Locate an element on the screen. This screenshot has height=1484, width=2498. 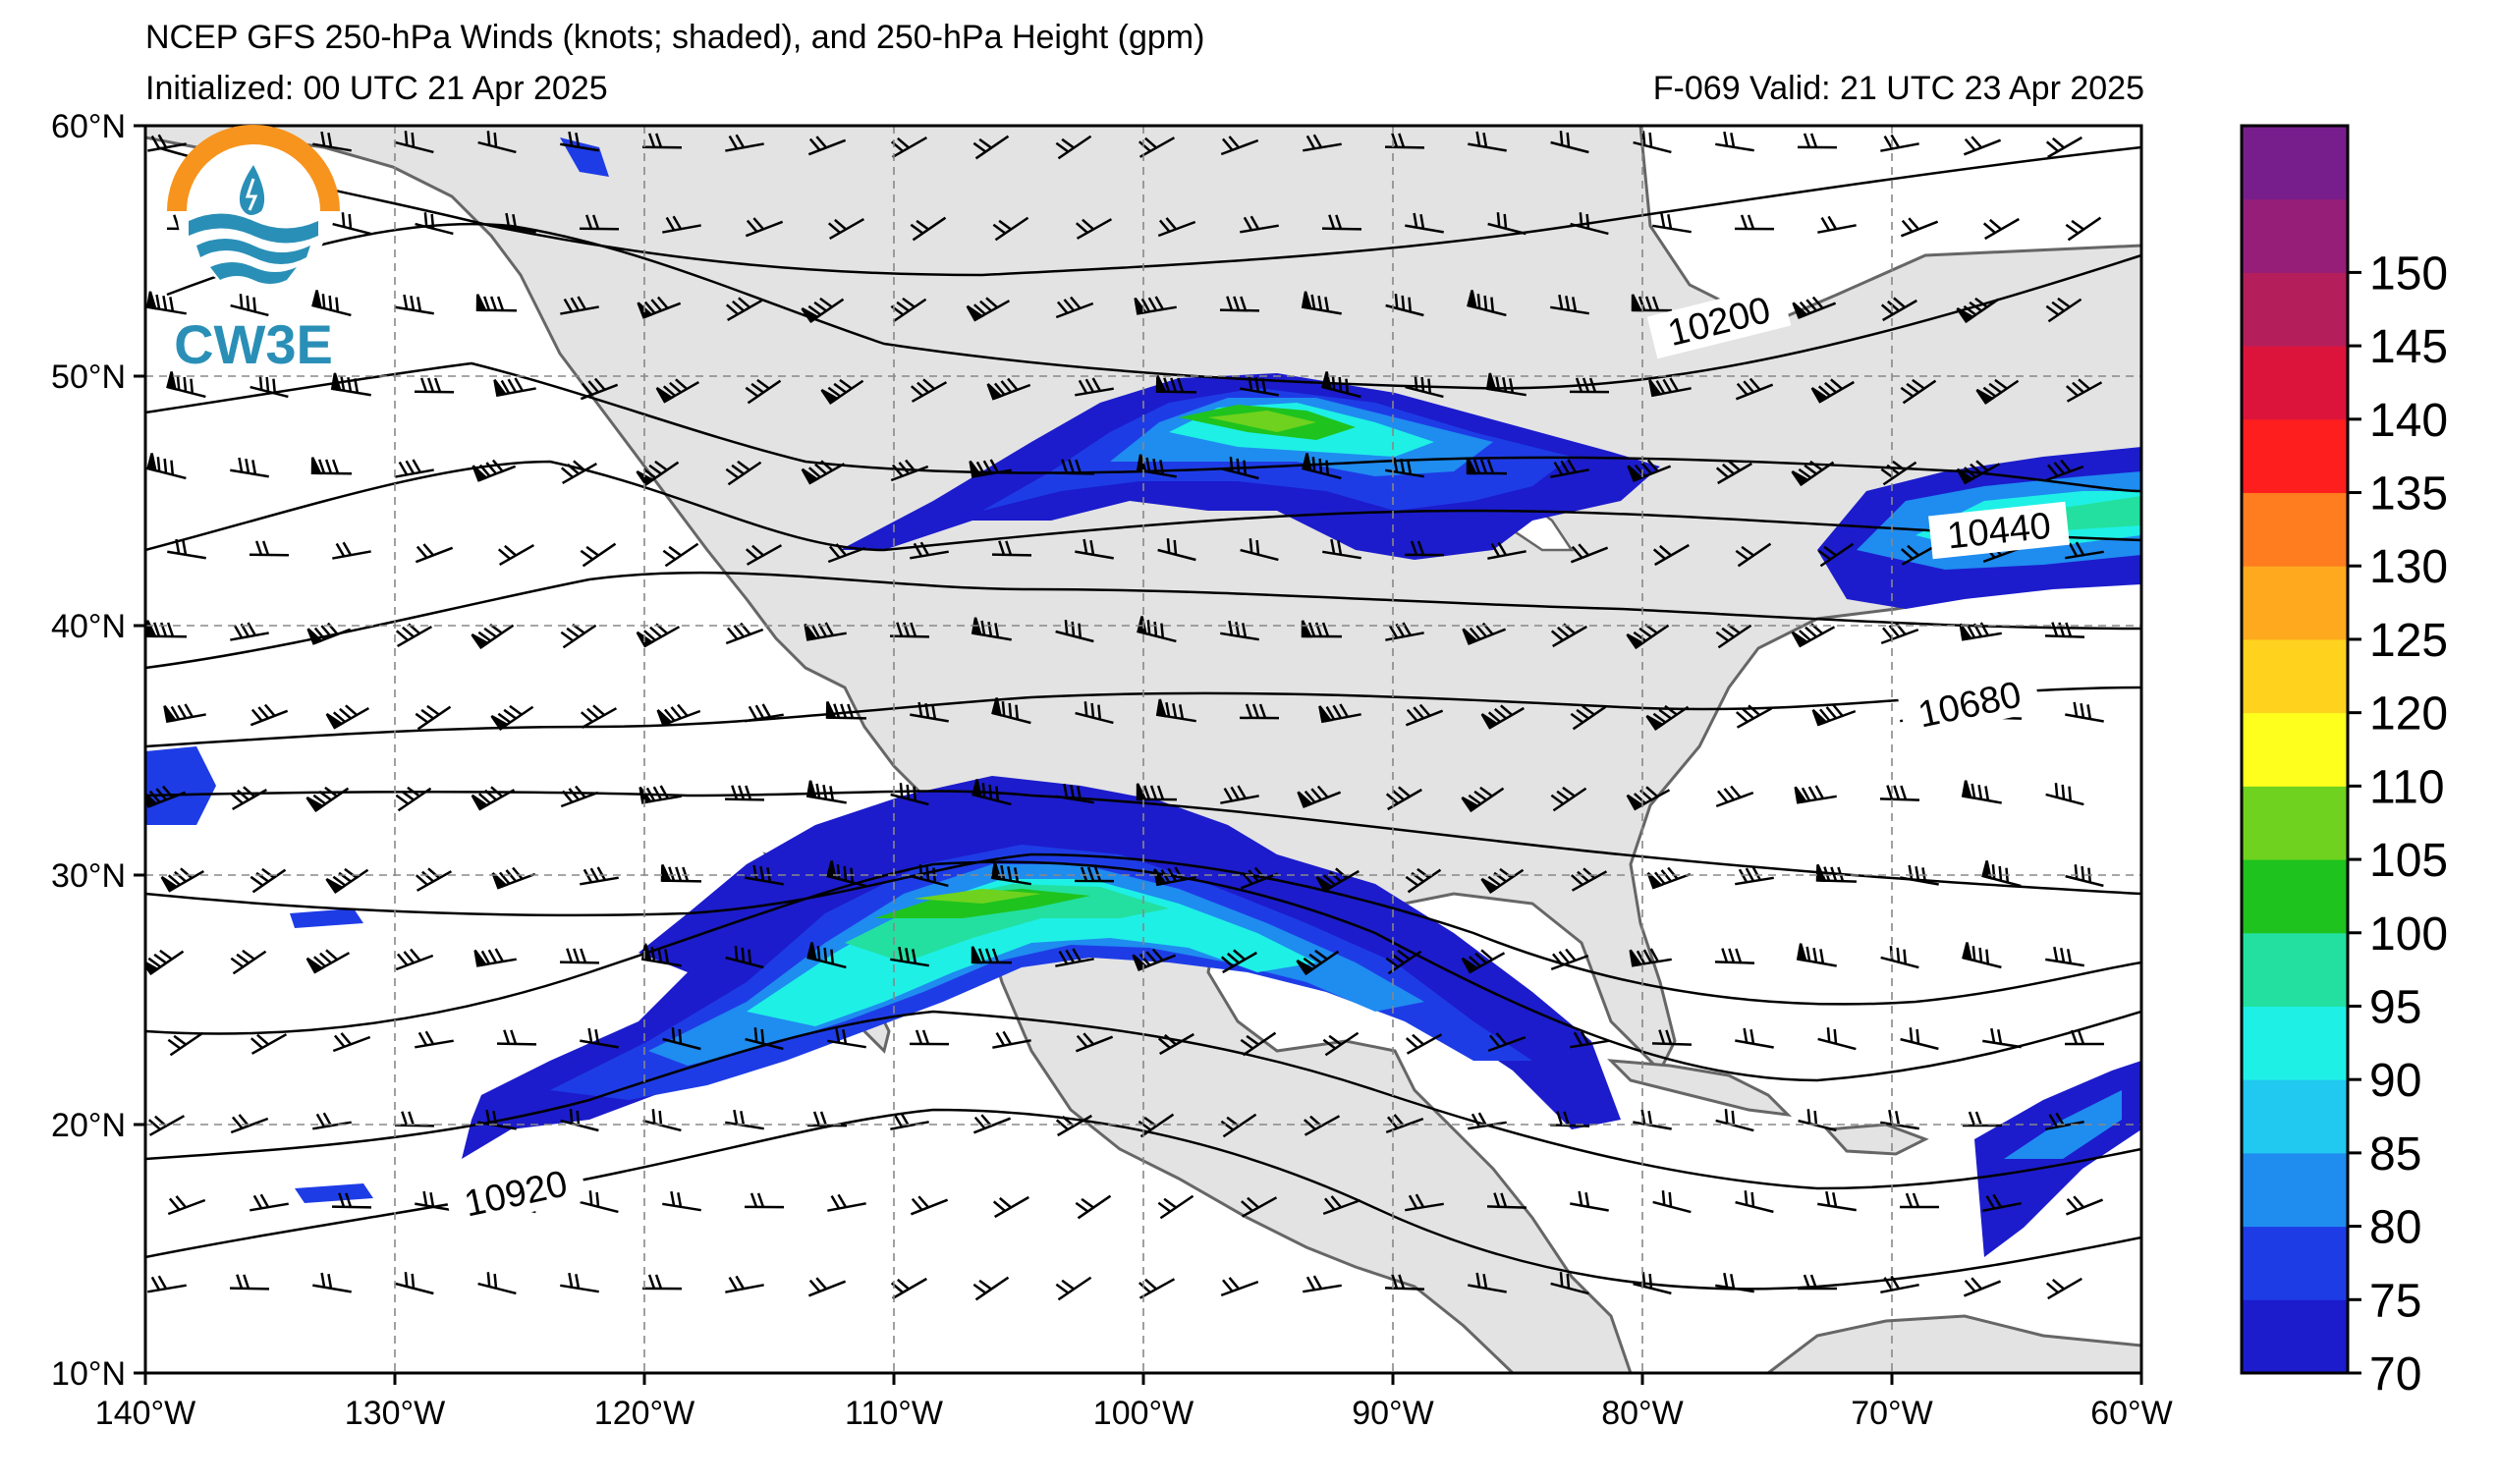
lon-label-140w: 140°W is located at coordinates (145, 1413).